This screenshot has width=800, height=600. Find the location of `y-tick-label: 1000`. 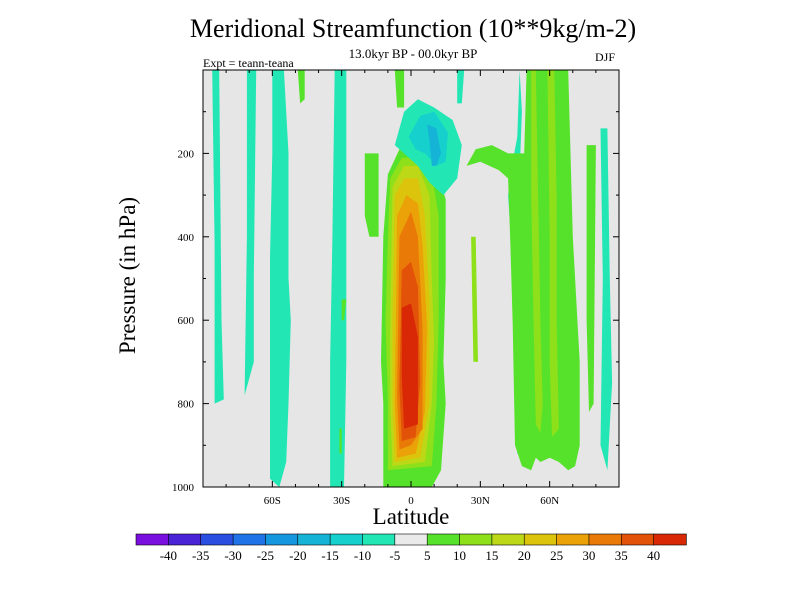

y-tick-label: 1000 is located at coordinates (183, 488).